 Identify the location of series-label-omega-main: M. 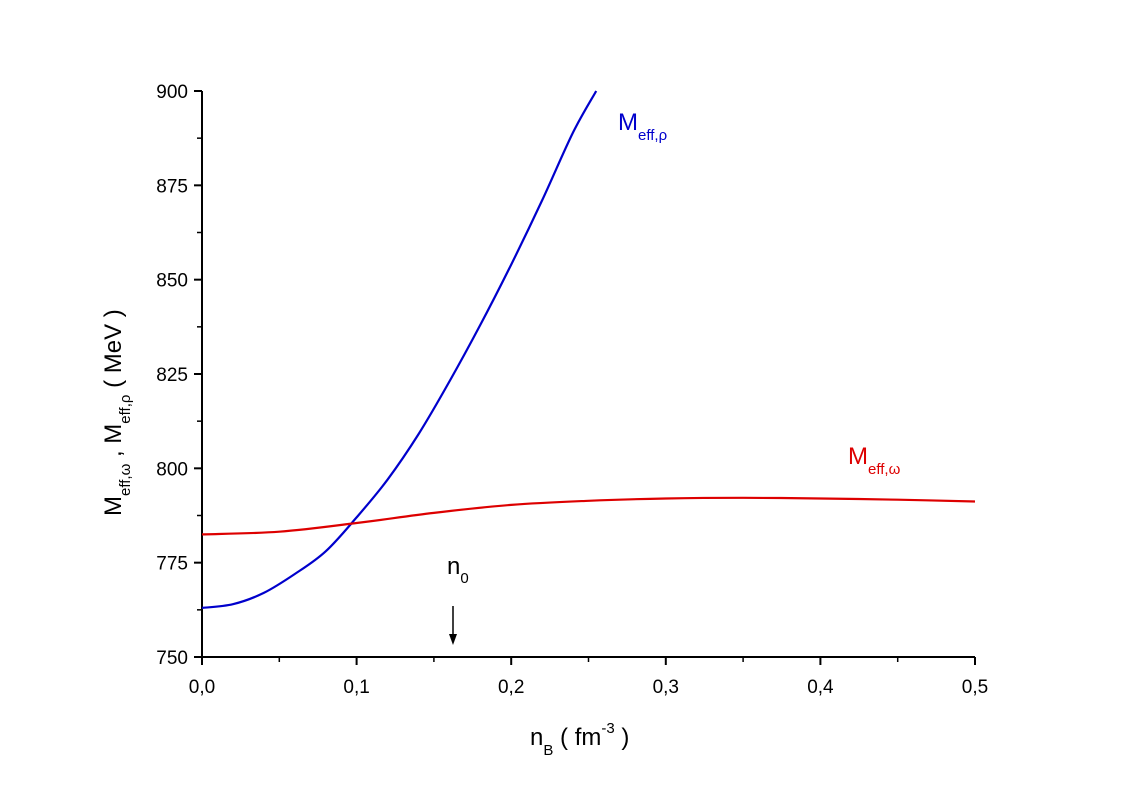
(858, 456).